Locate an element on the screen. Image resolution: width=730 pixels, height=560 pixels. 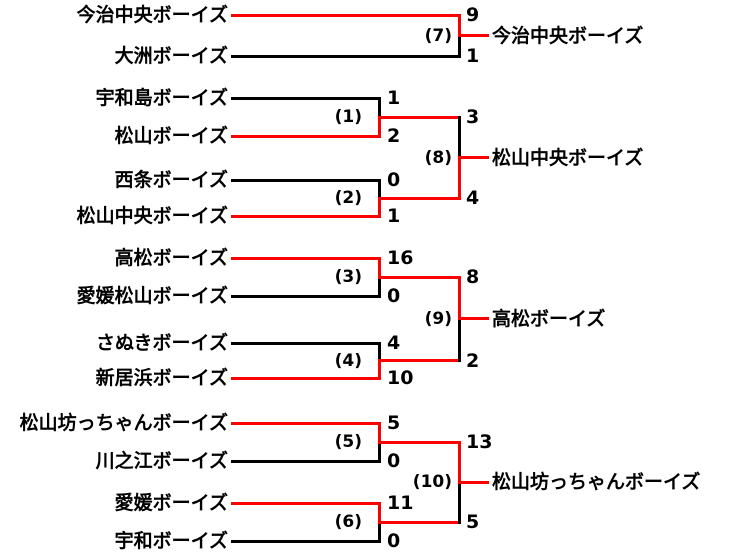
team-name: 高松ボーイズ is located at coordinates (171, 258).